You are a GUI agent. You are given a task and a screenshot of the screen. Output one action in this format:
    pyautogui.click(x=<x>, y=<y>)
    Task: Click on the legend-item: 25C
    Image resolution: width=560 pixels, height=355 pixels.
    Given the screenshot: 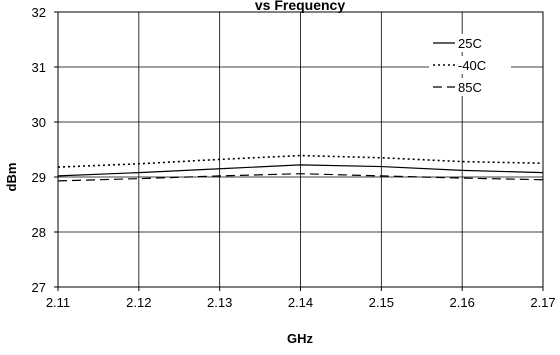 What is the action you would take?
    pyautogui.click(x=470, y=43)
    